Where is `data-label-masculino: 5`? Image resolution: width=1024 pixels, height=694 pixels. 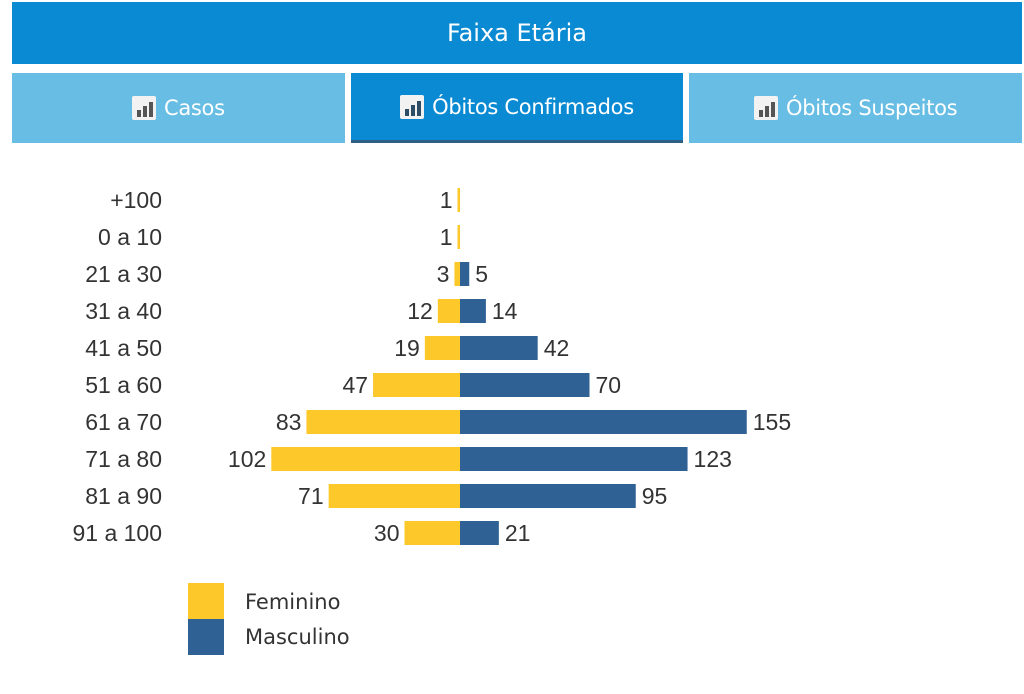
data-label-masculino: 5 is located at coordinates (481, 274).